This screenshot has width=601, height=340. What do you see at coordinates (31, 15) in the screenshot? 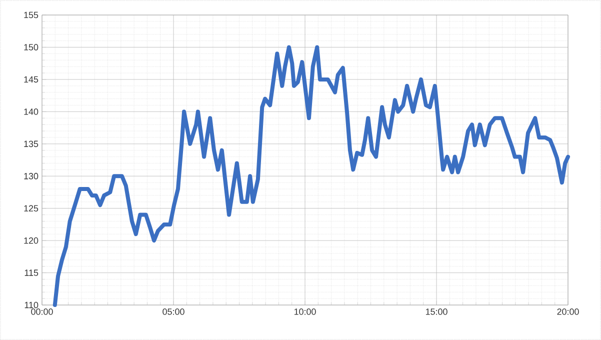
I see `y-tick-label: 155` at bounding box center [31, 15].